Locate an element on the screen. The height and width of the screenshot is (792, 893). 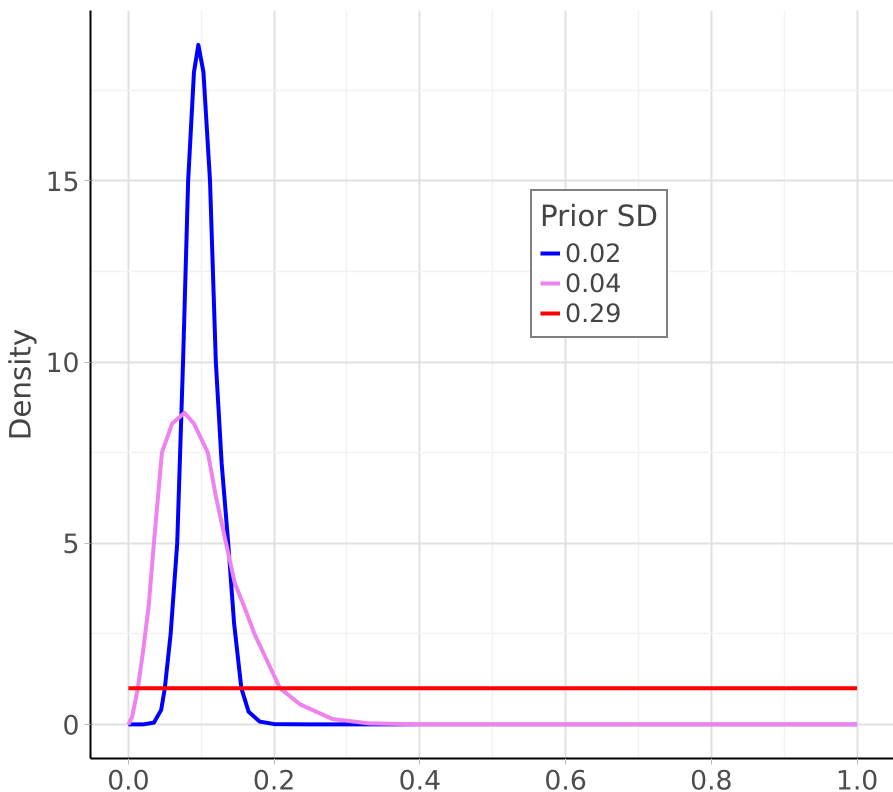
y-tick-label: 5 is located at coordinates (71, 544).